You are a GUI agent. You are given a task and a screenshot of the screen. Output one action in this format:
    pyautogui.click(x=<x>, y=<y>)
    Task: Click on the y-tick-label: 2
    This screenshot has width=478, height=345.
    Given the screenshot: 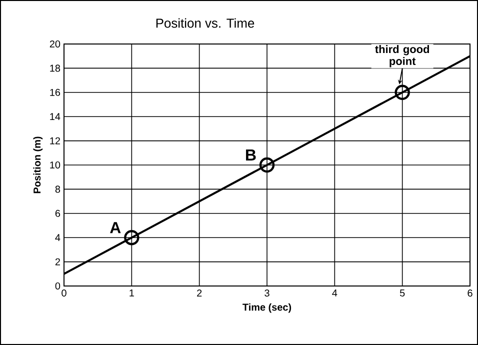 What is the action you would take?
    pyautogui.click(x=57, y=262)
    